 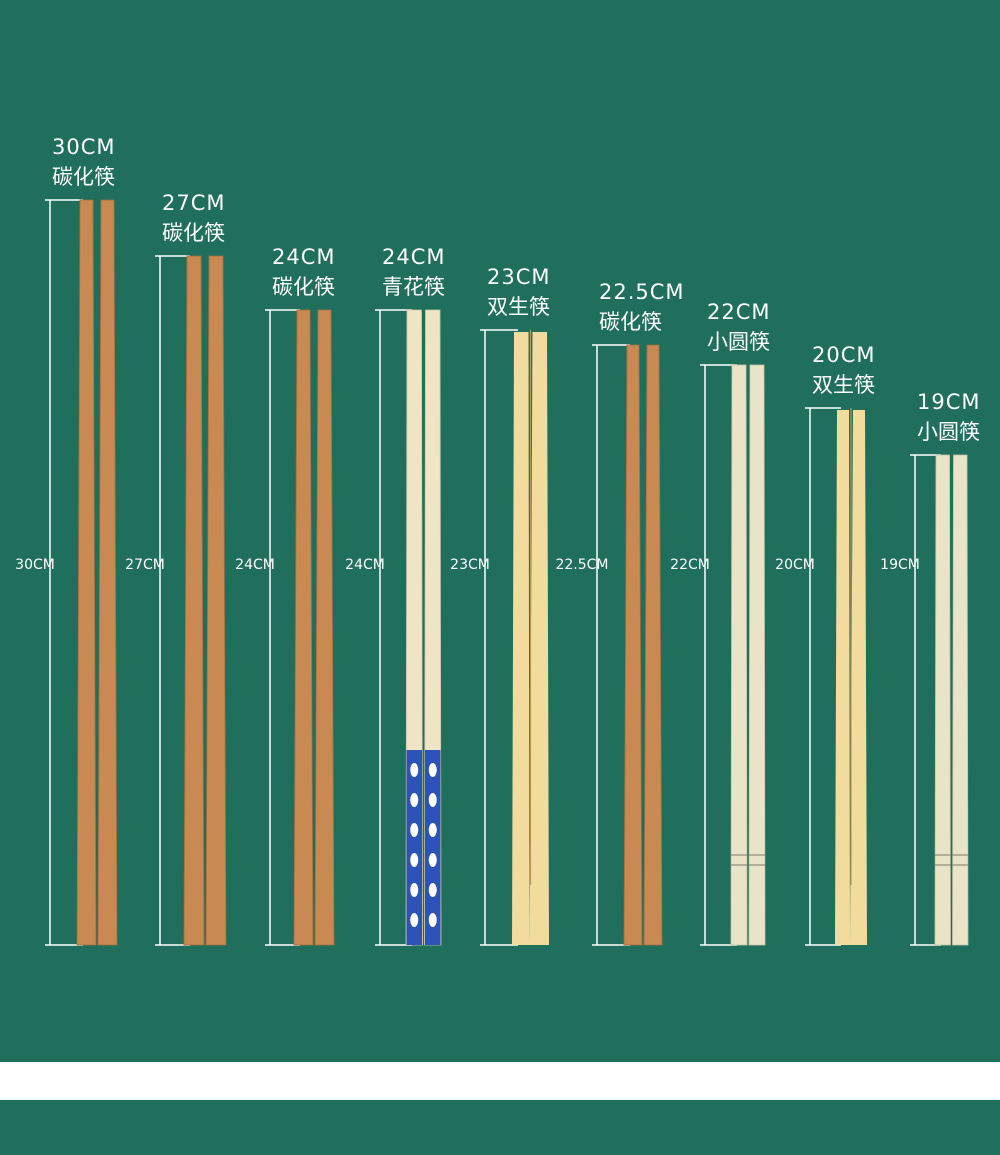 What do you see at coordinates (84, 147) in the screenshot?
I see `size-label: 30CM` at bounding box center [84, 147].